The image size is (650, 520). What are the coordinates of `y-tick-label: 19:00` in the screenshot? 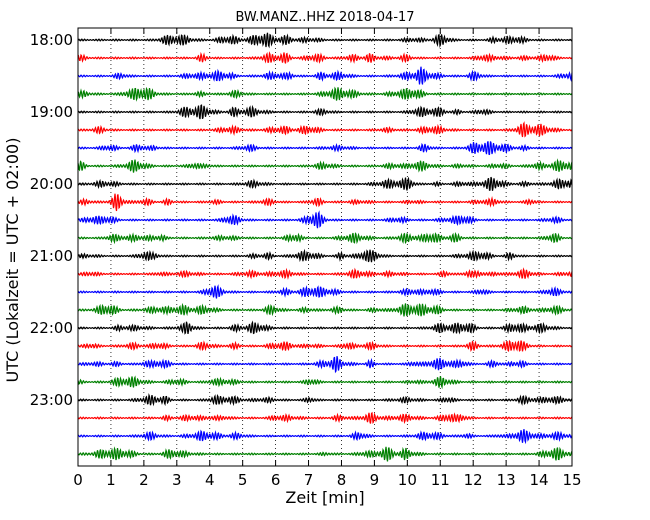 It's located at (51, 112).